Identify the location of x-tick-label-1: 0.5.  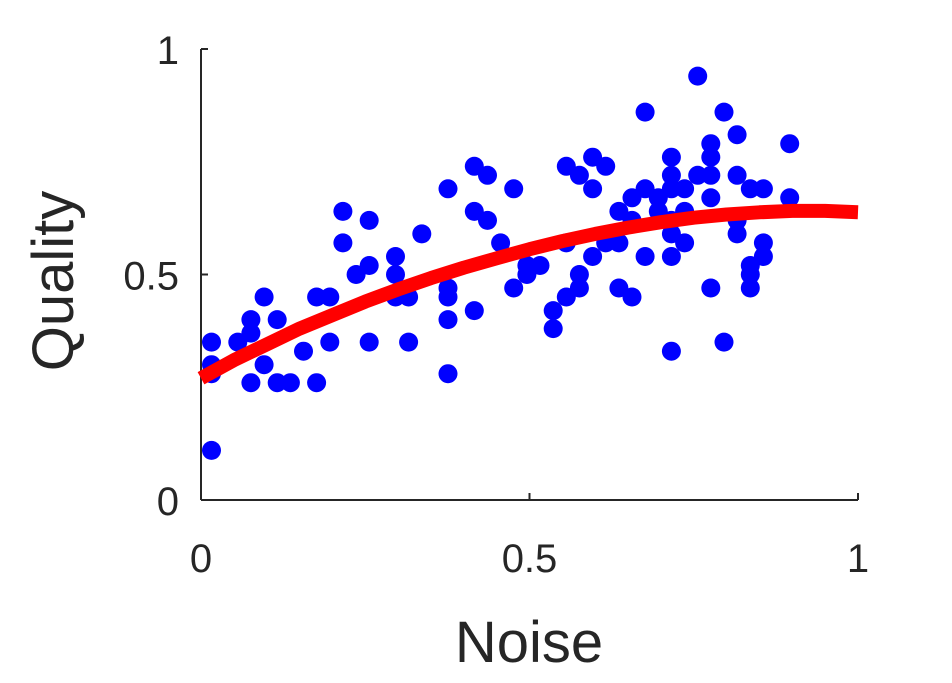
(530, 559).